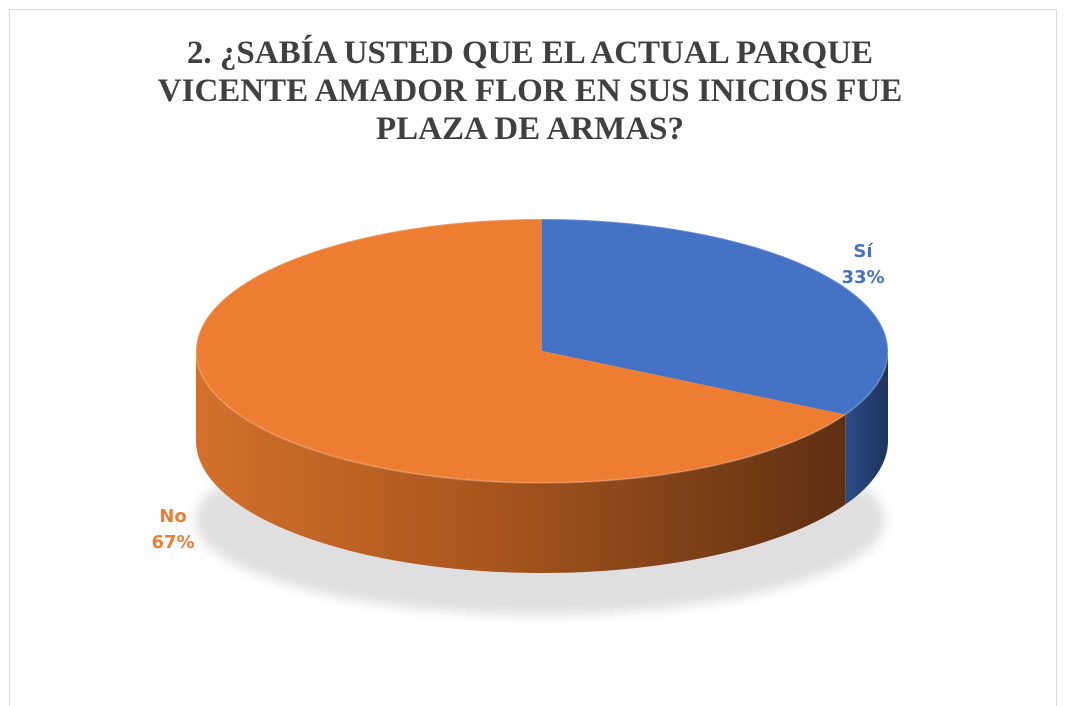  I want to click on data-label-si: Sí 33%, so click(863, 265).